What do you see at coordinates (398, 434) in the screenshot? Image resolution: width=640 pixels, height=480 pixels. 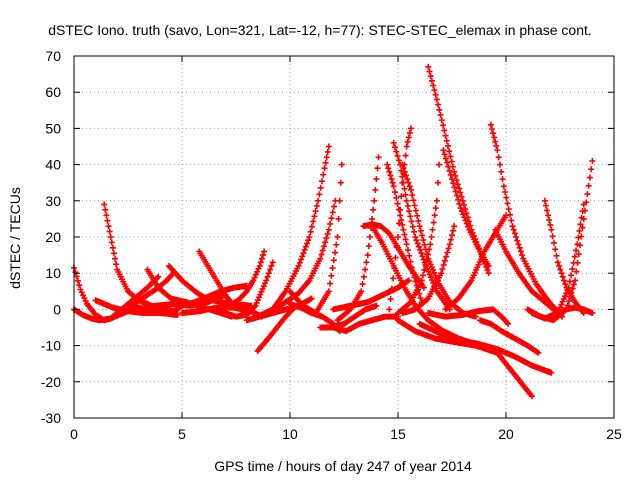 I see `x-tick-label: 15` at bounding box center [398, 434].